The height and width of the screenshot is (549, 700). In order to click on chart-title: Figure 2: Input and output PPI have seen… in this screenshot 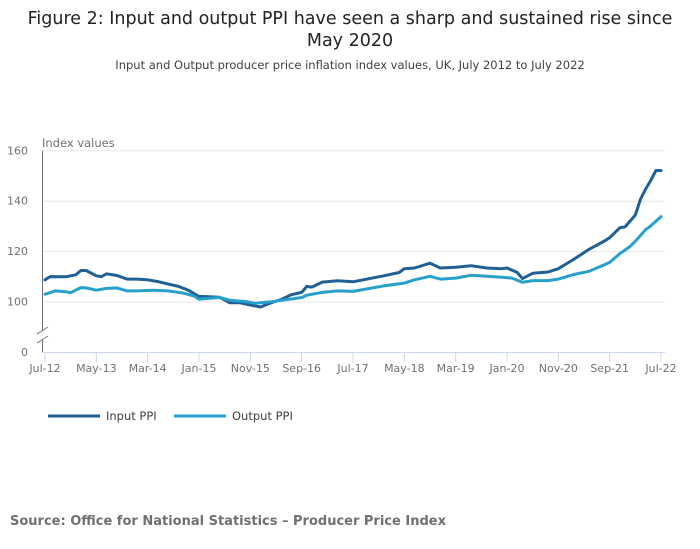, I will do `click(350, 30)`.